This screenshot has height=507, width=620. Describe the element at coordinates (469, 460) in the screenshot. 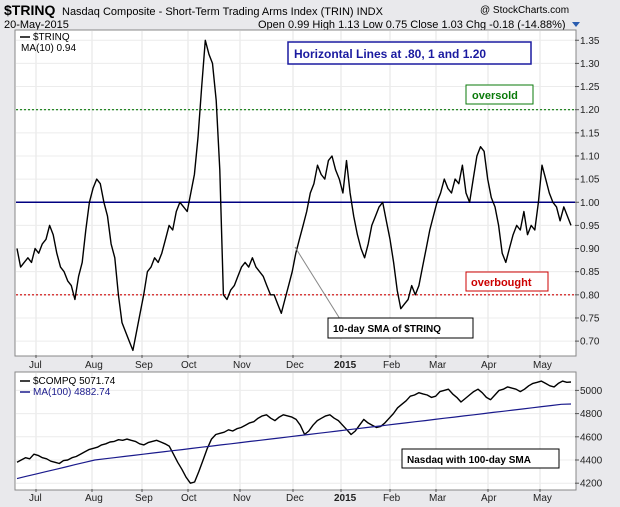

I see `nasdaq-label: Nasdaq with 100-day SMA` at that location.